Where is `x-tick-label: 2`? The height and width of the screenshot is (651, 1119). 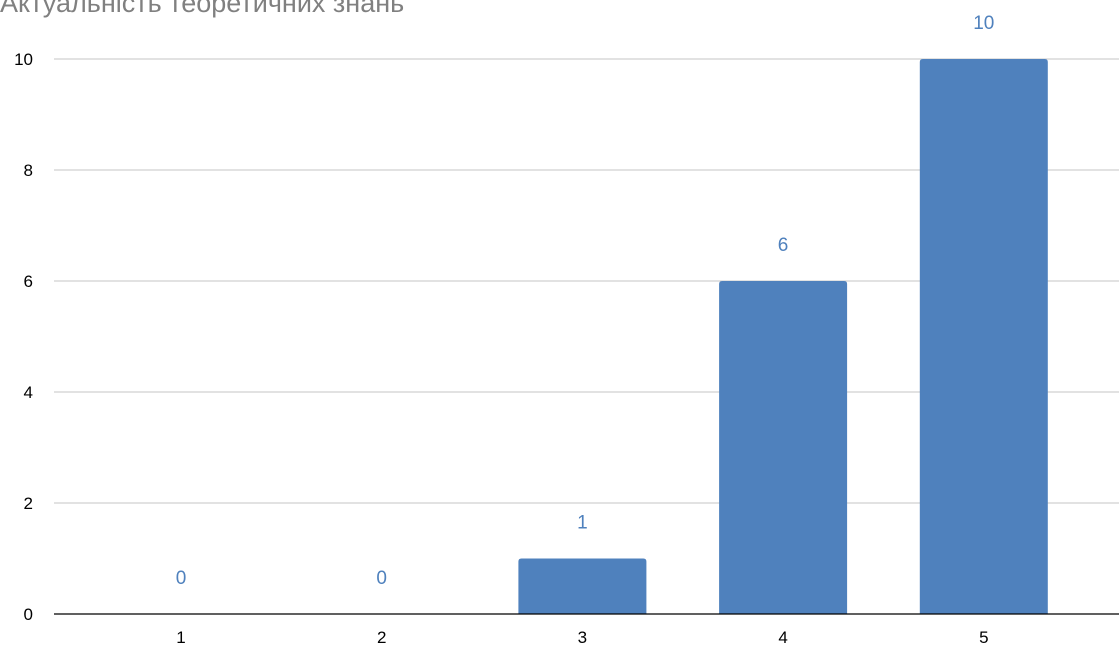 x-tick-label: 2 is located at coordinates (381, 637).